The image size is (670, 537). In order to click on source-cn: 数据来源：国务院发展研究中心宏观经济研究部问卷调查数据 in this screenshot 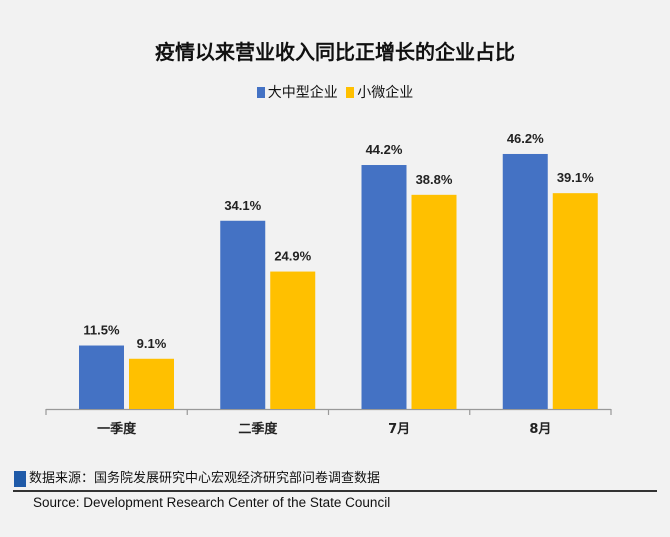, I will do `click(197, 476)`.